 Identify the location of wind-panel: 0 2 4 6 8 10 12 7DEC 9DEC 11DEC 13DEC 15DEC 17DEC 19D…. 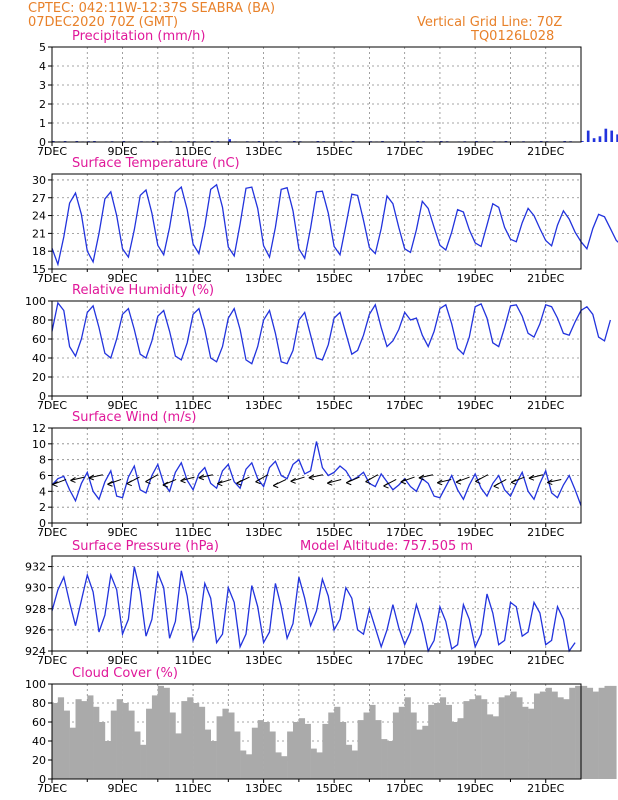
(307, 480).